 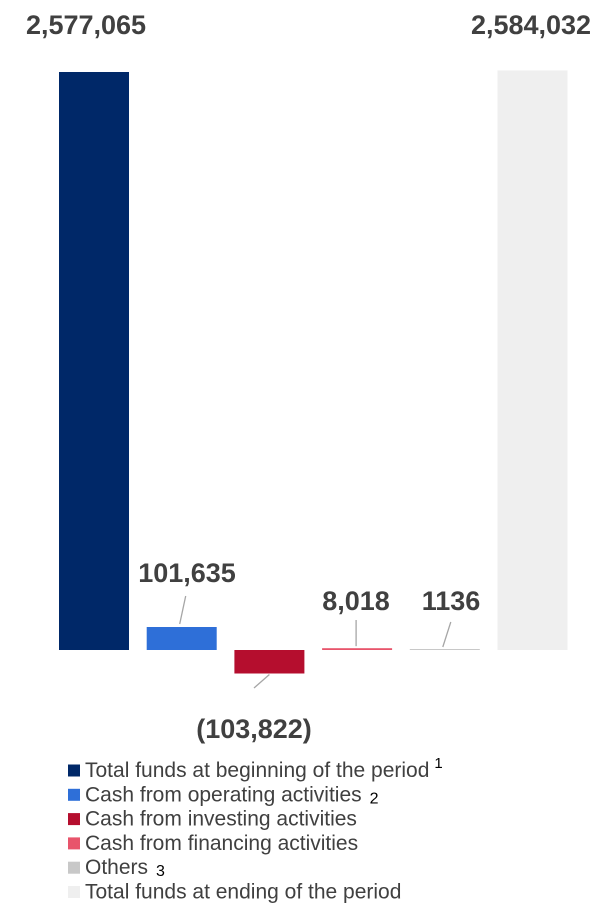 I want to click on legend-item-total-funds-at-beginning-of-the-period: Total funds at beginning of the period 1, so click(x=255, y=768).